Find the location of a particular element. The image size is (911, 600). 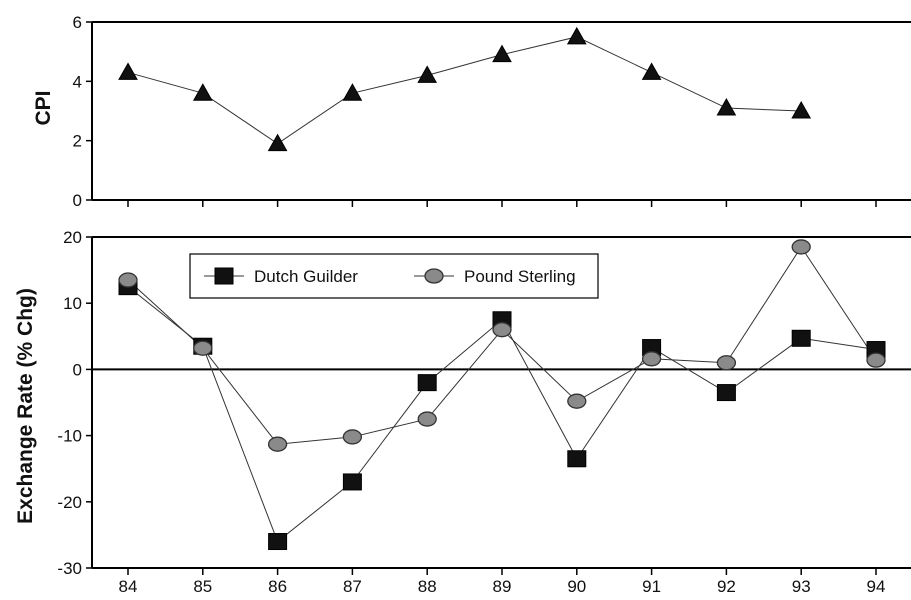

cpi-ytick-label: 4 is located at coordinates (77, 81).